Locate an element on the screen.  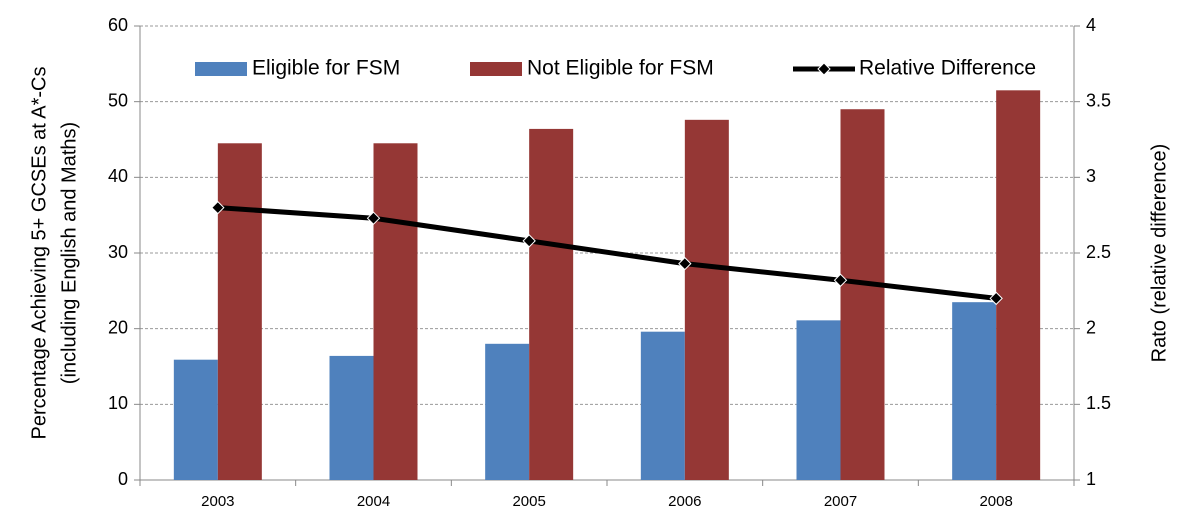
legend-label: Not Eligible for FSM is located at coordinates (620, 68).